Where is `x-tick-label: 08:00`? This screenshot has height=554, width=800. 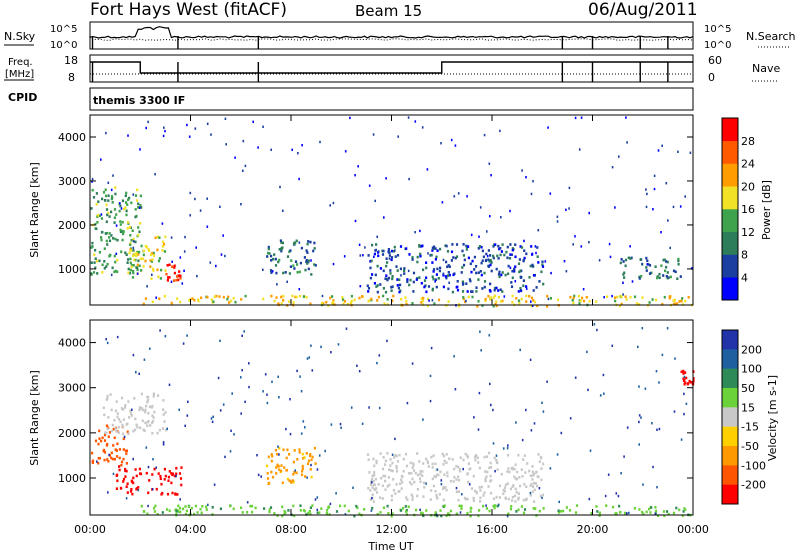
x-tick-label: 08:00 is located at coordinates (291, 529).